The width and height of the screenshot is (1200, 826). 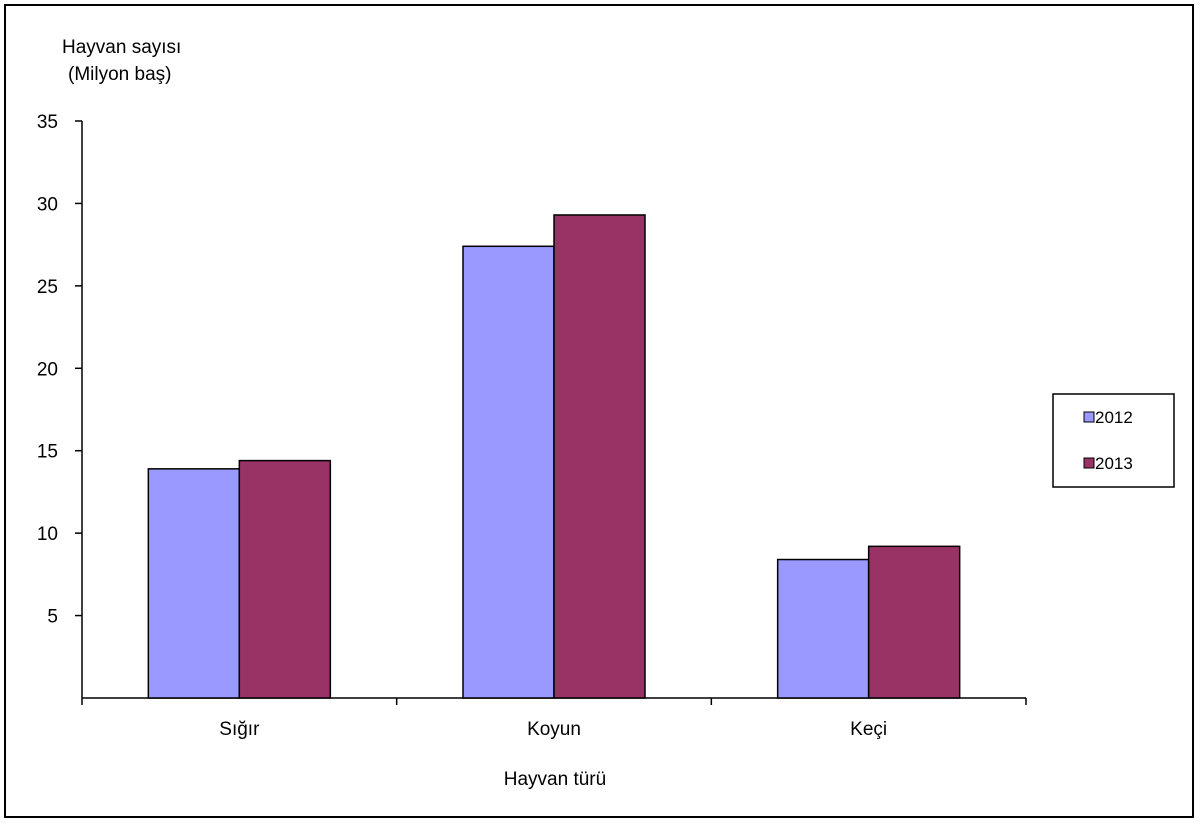 I want to click on x-axis-title: Hayvan türü, so click(x=555, y=779).